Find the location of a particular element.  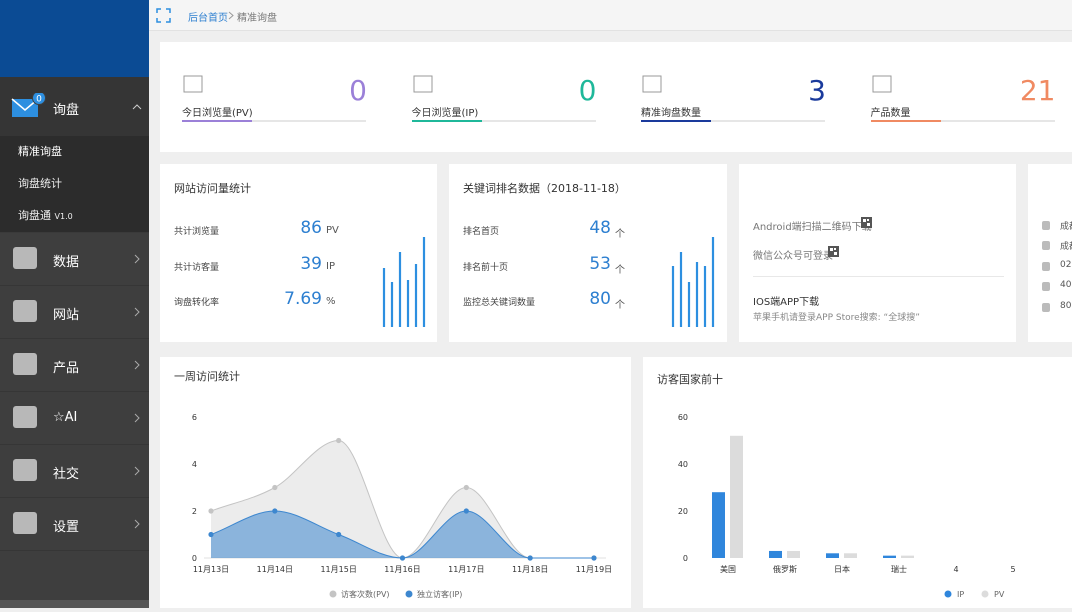

app-text: 微信公众号可登录 is located at coordinates (793, 256).